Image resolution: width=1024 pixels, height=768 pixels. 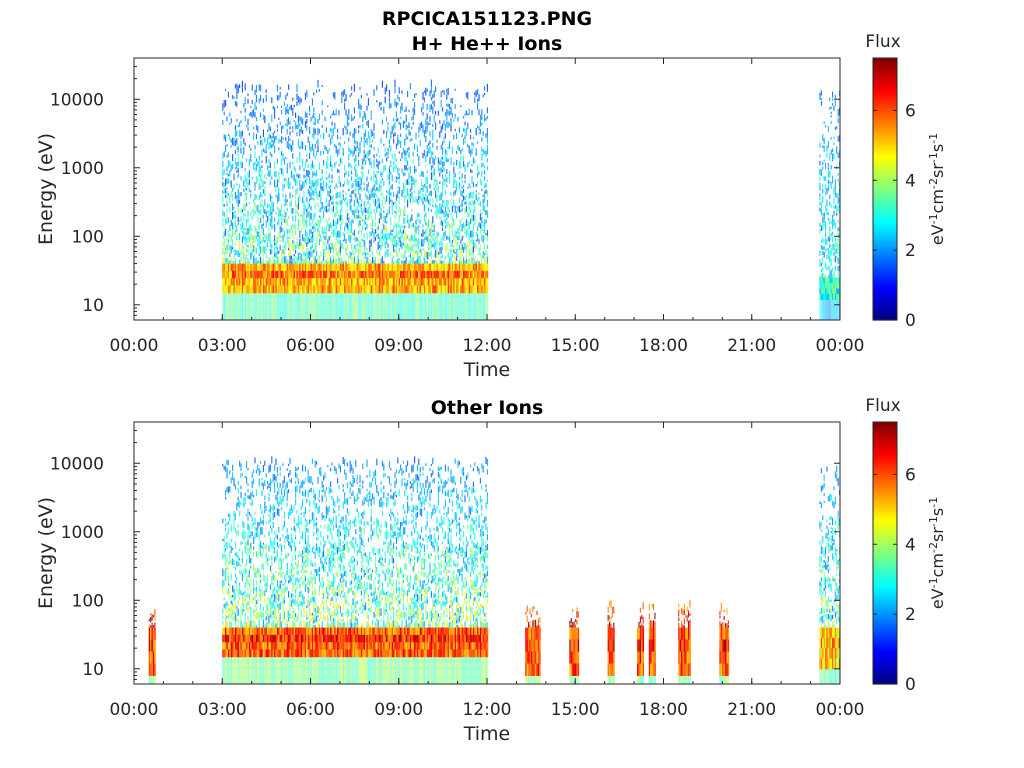 I want to click on x-tick-label: 15:00, so click(x=575, y=346).